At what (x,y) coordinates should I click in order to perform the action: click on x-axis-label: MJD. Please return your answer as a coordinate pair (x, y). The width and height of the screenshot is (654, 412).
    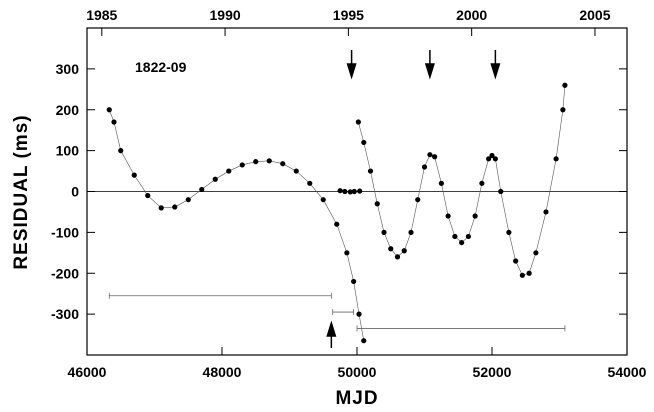
    Looking at the image, I should click on (356, 398).